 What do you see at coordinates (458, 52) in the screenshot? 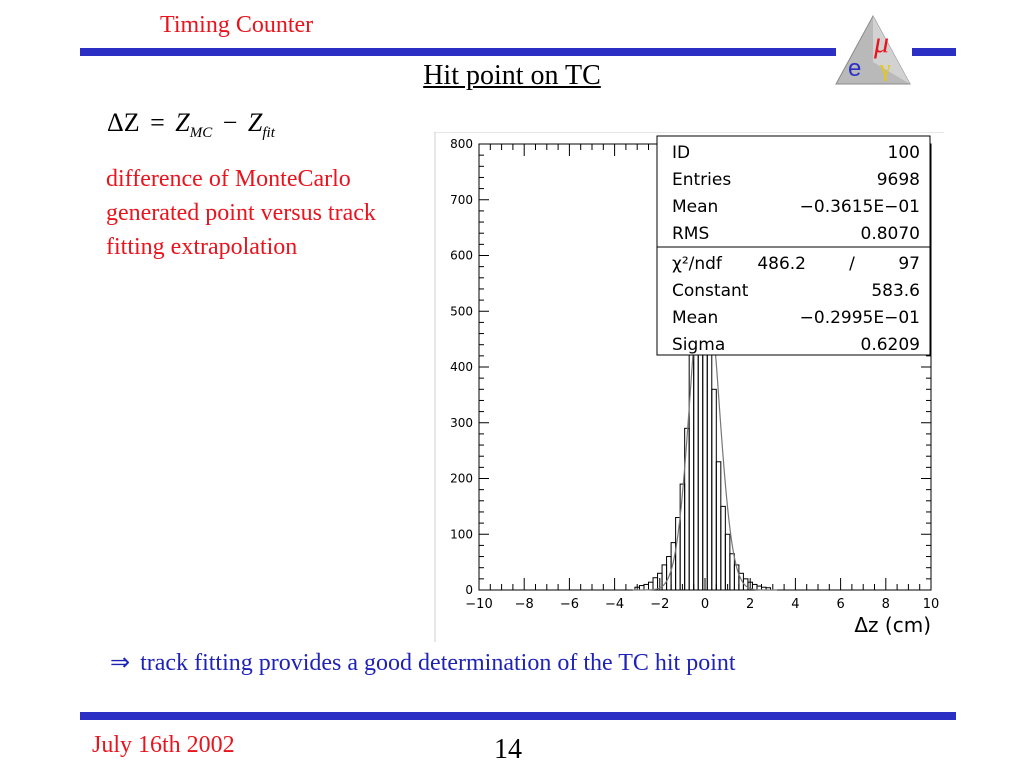
I see `header-divider` at bounding box center [458, 52].